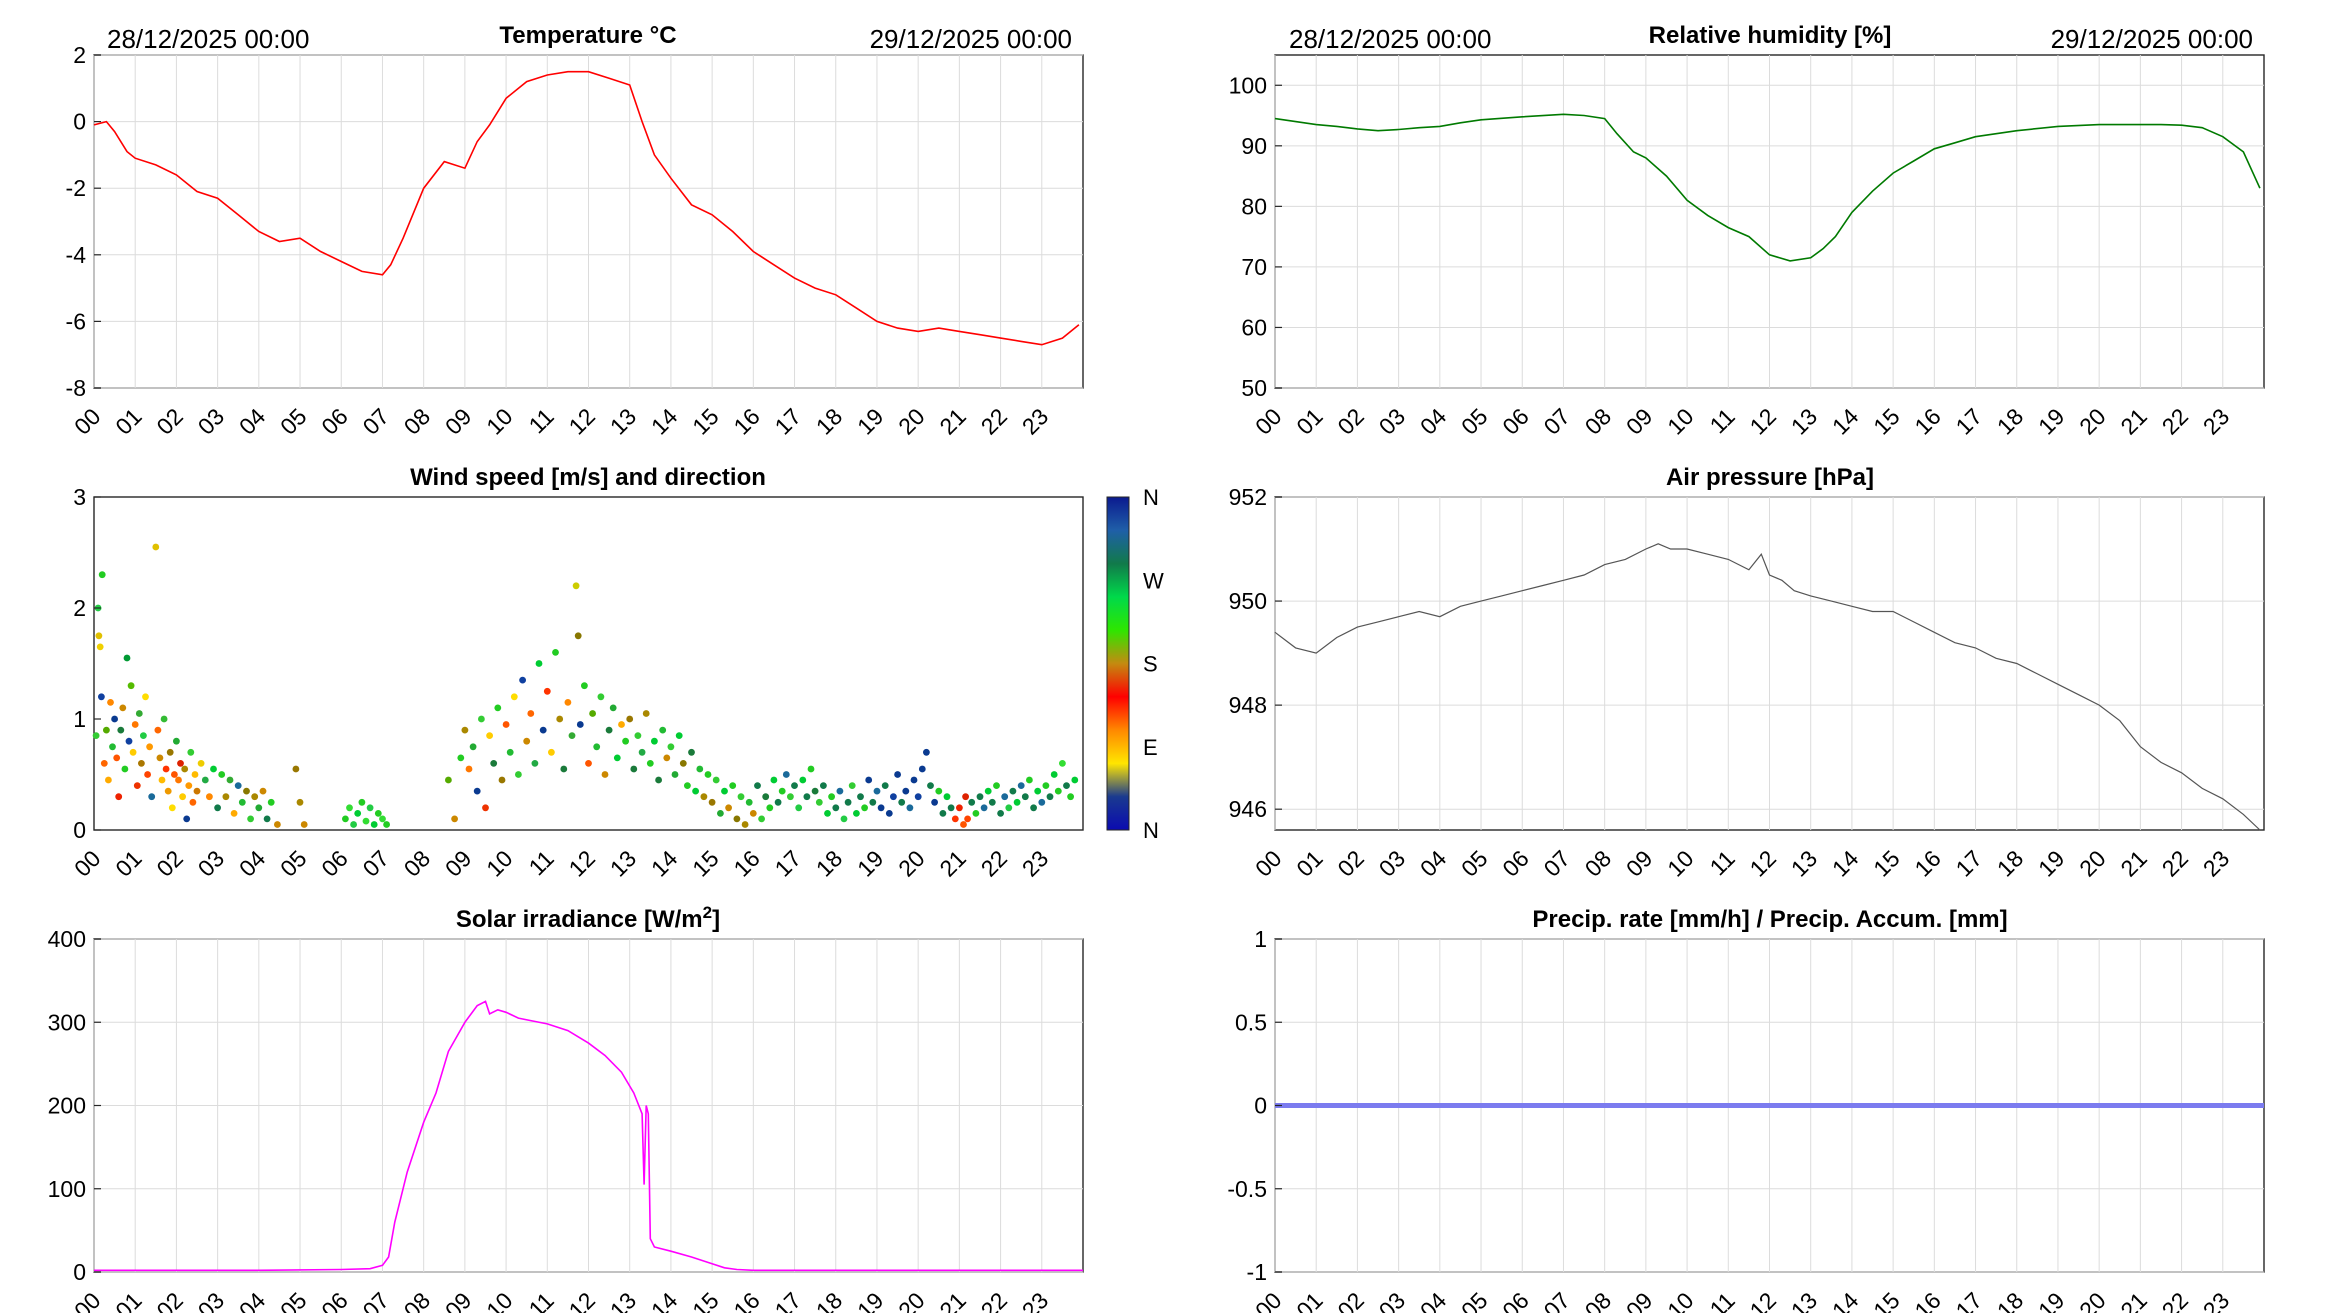 The height and width of the screenshot is (1313, 2333). What do you see at coordinates (1254, 327) in the screenshot?
I see `y-tick-label: 60` at bounding box center [1254, 327].